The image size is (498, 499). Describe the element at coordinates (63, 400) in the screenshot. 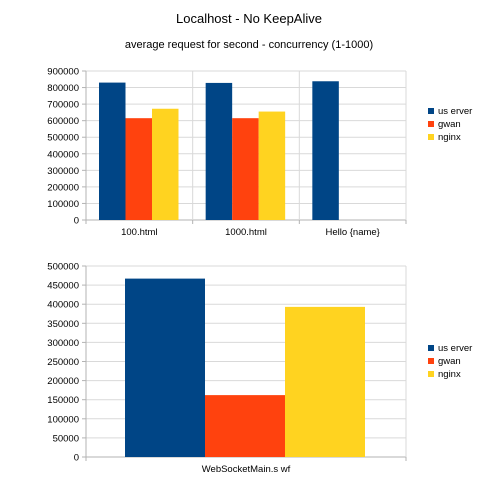

I see `bottom-ytick-label: 150000` at that location.